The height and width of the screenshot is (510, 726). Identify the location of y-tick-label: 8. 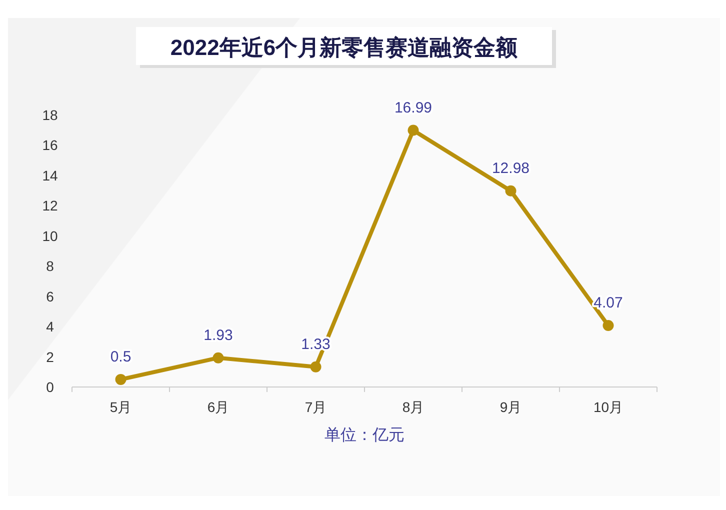
(50, 266).